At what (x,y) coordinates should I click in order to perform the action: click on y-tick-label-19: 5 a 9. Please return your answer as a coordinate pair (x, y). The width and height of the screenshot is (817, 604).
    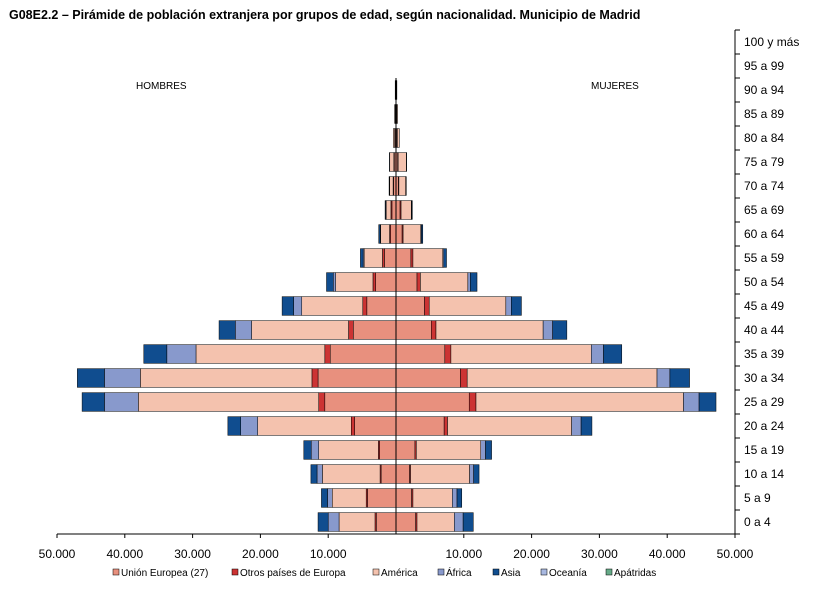
    Looking at the image, I should click on (757, 498).